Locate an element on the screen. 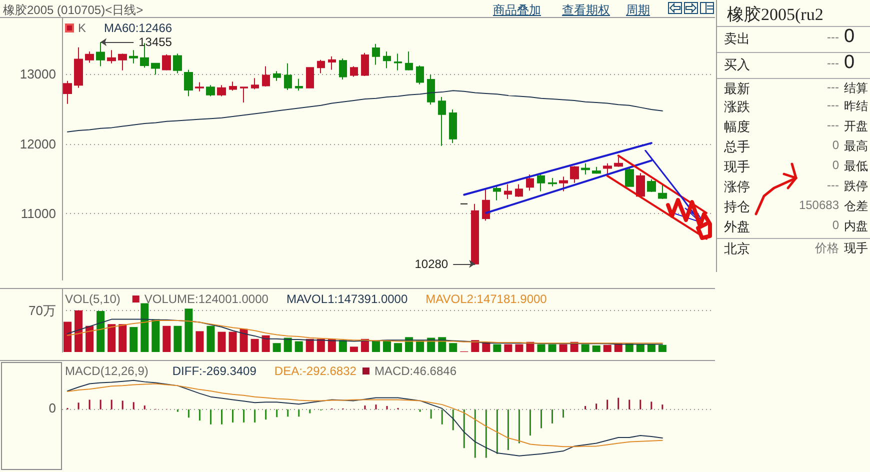 This screenshot has height=472, width=870. text: 查看期权 is located at coordinates (586, 10).